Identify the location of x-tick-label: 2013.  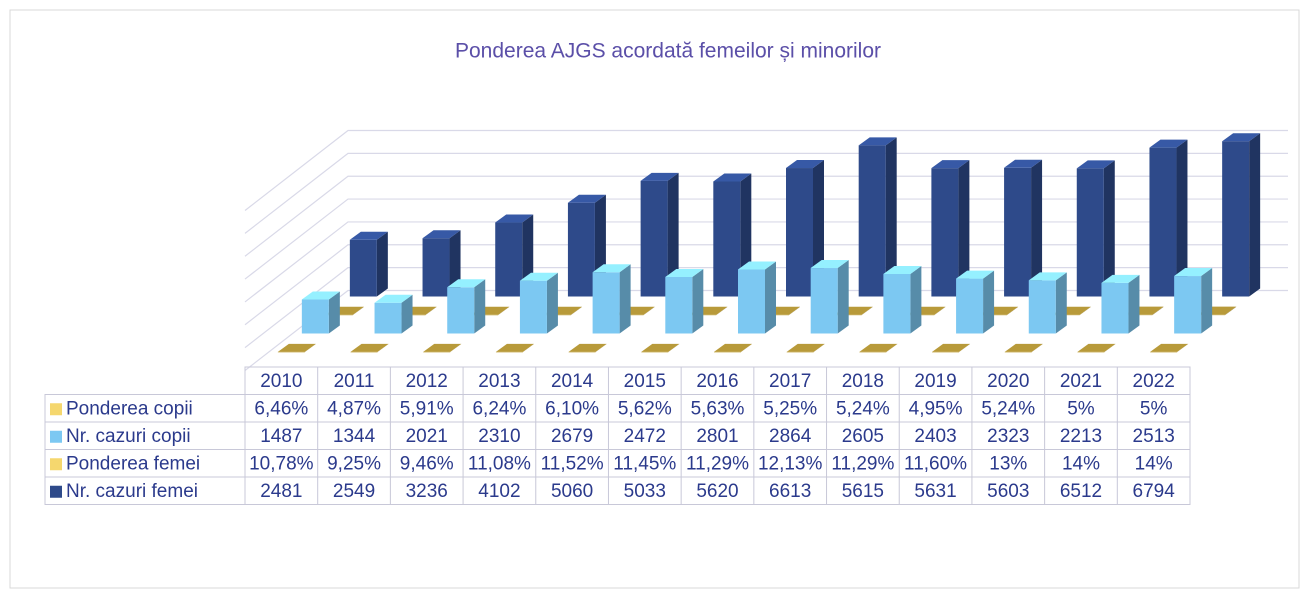
(499, 381).